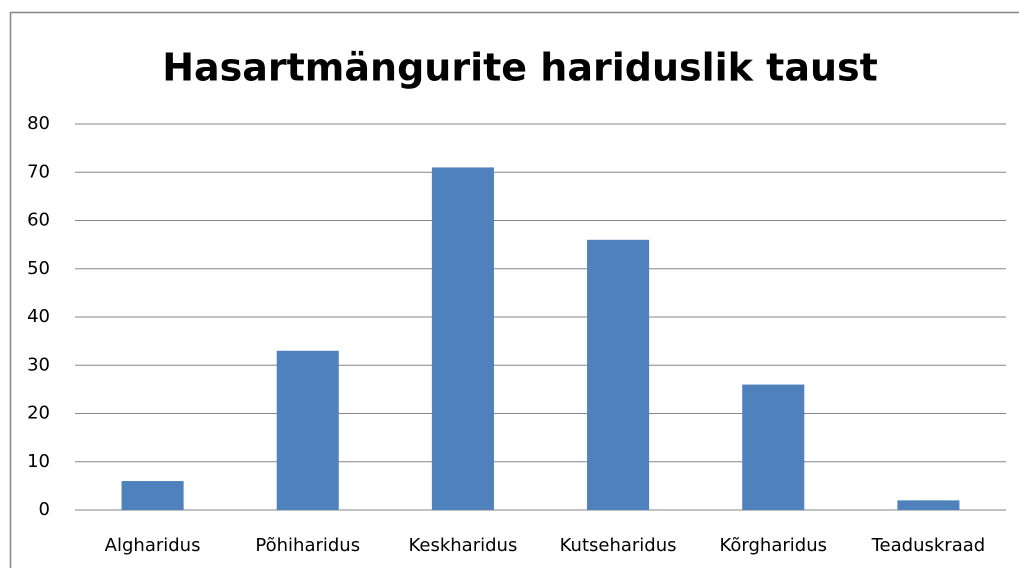 This screenshot has width=1019, height=568. I want to click on y-tick-label: 50, so click(38, 268).